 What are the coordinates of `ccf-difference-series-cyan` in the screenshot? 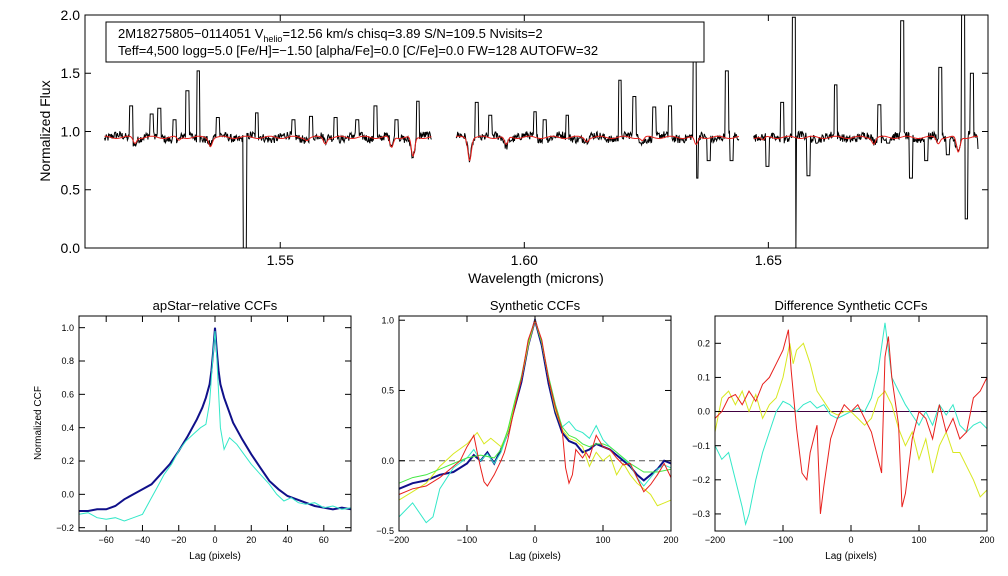 It's located at (851, 424).